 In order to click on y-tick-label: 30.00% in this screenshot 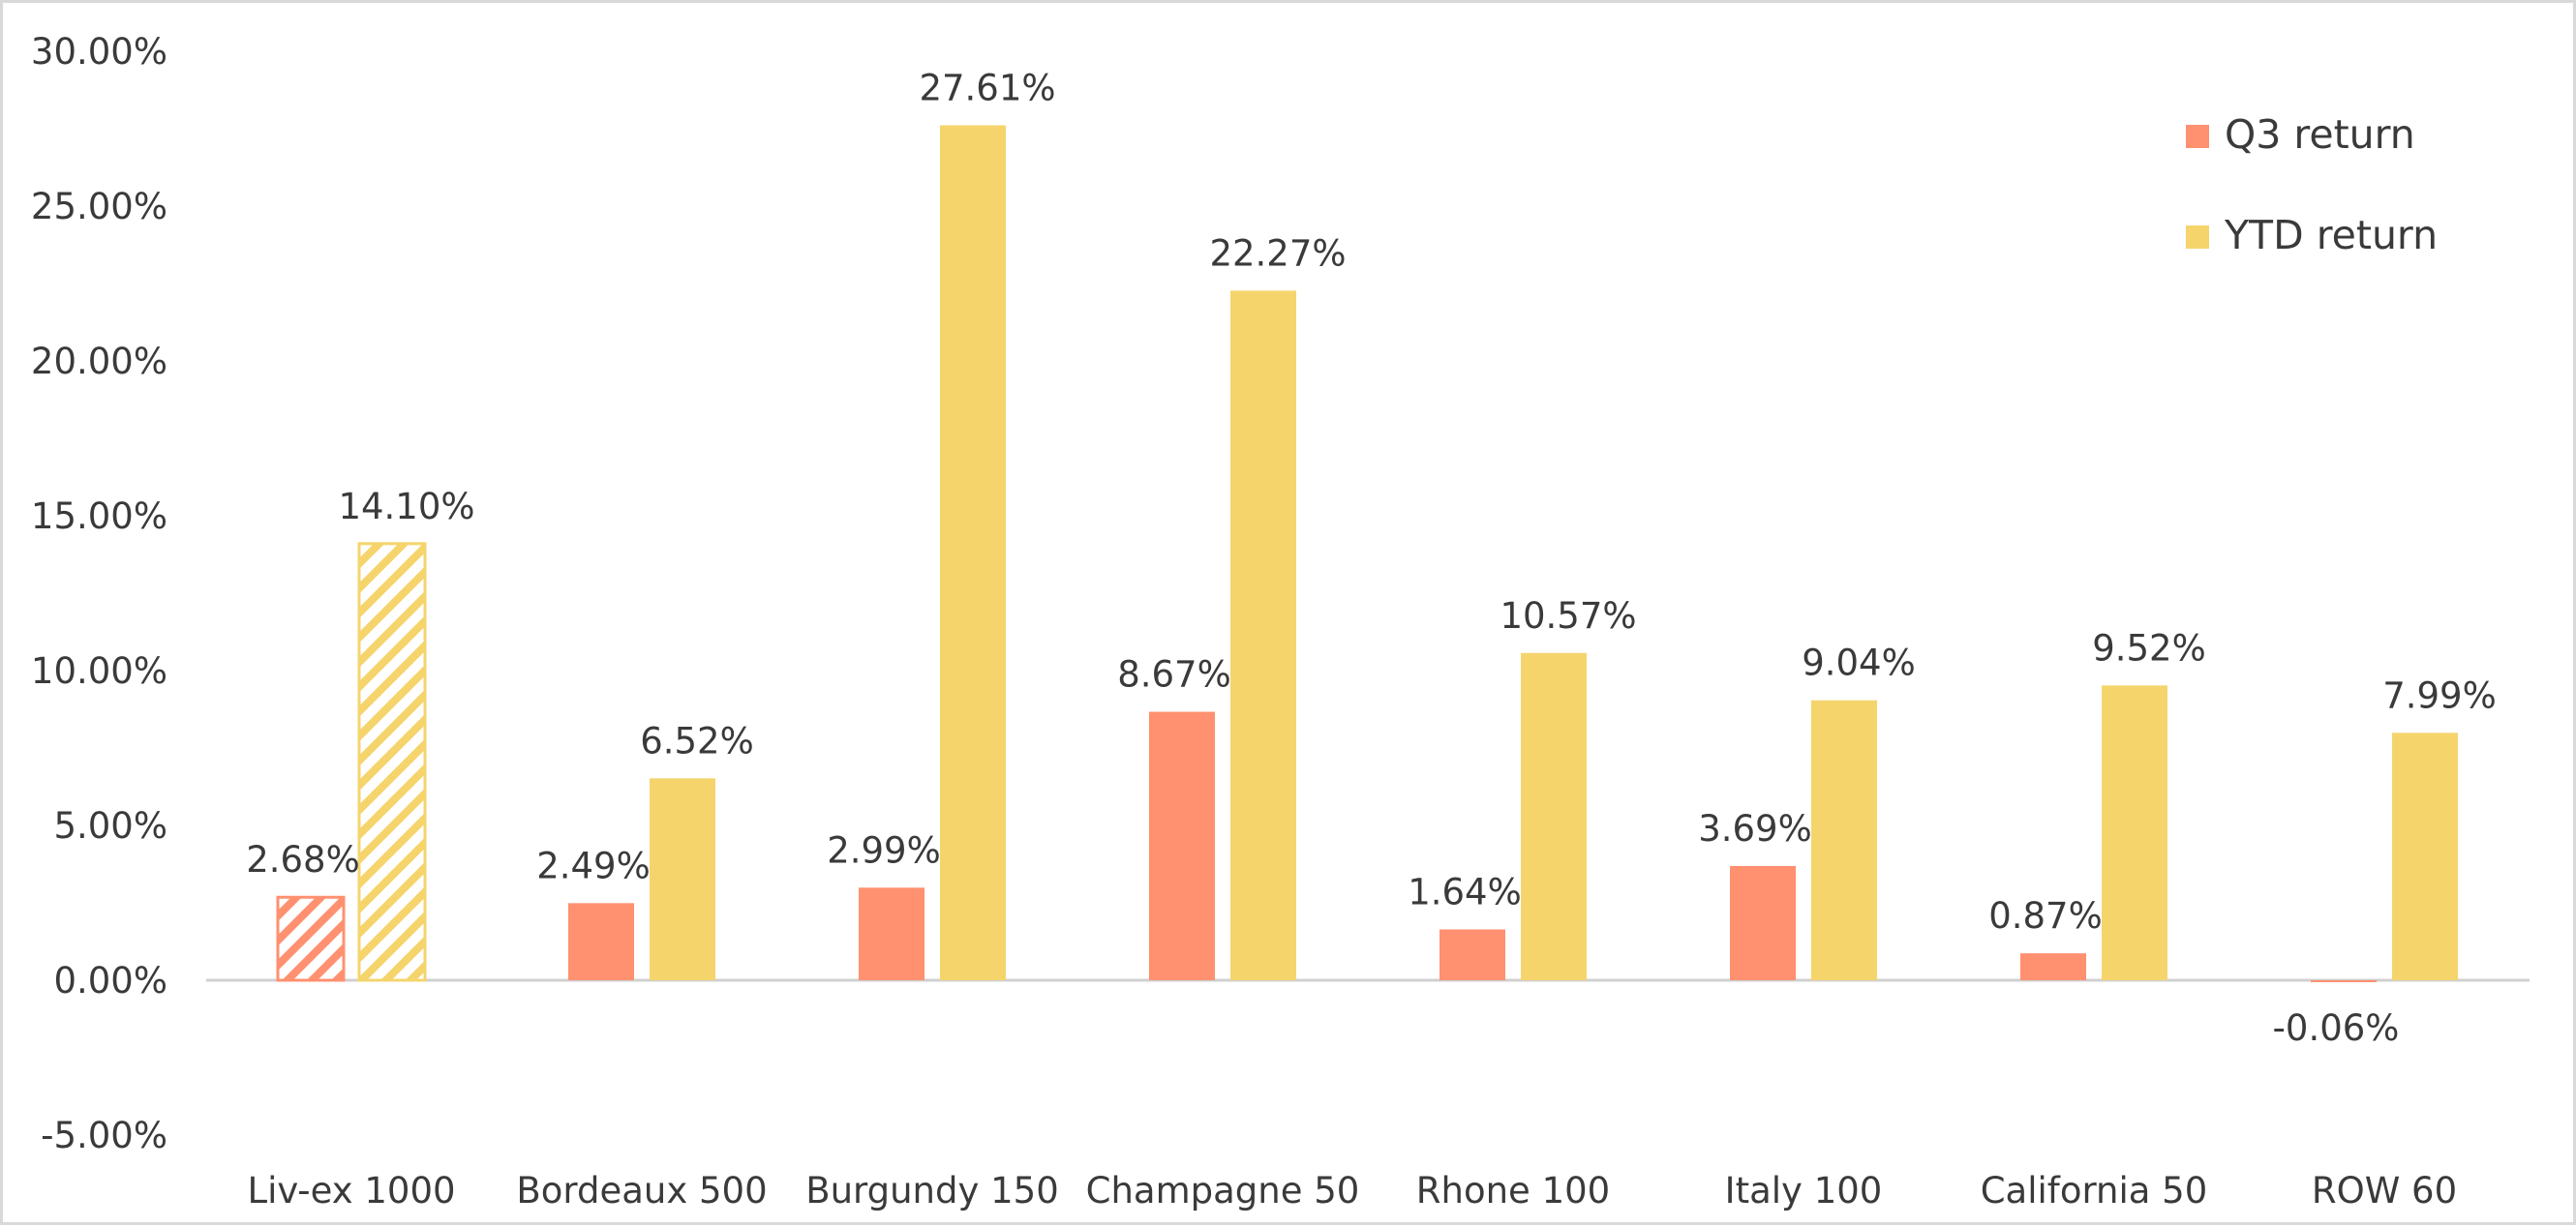, I will do `click(99, 52)`.